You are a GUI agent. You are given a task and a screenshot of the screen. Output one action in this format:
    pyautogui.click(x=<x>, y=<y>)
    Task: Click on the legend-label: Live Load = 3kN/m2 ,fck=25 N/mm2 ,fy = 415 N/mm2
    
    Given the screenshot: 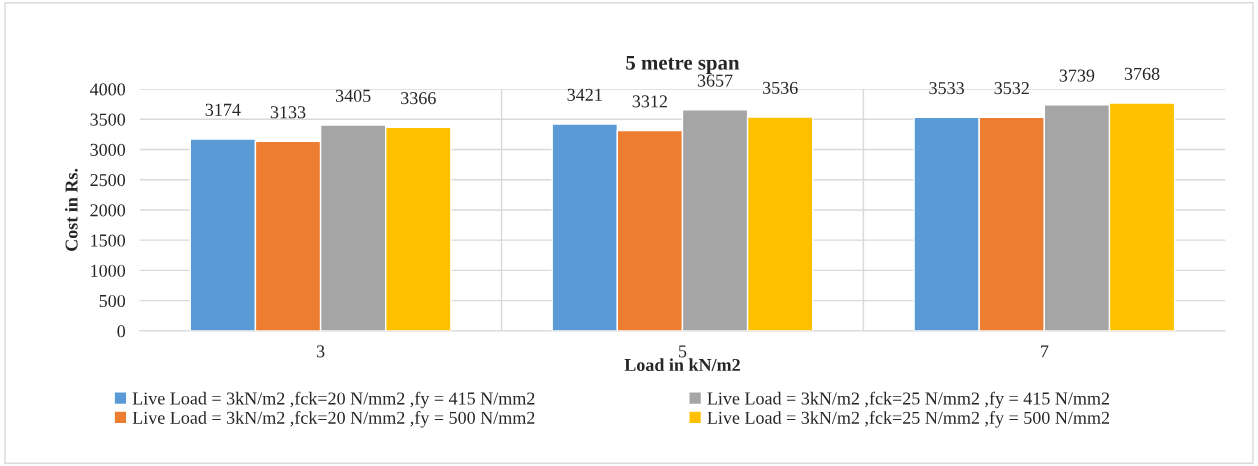 What is the action you would take?
    pyautogui.click(x=908, y=400)
    